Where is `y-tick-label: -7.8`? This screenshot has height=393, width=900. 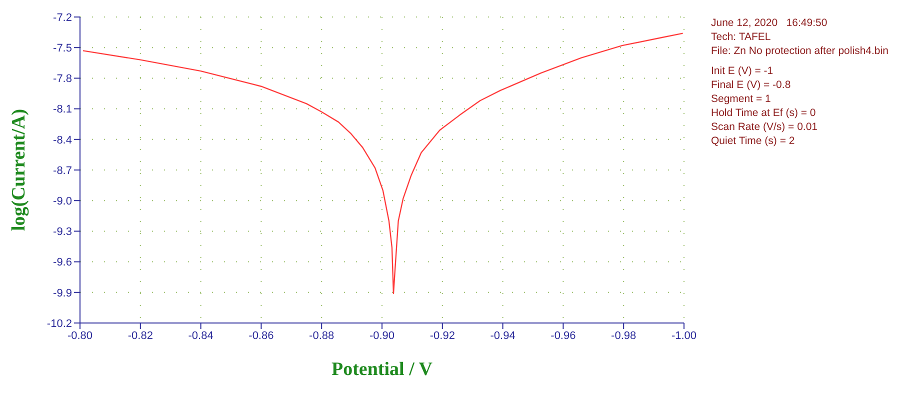
y-tick-label: -7.8 is located at coordinates (62, 79).